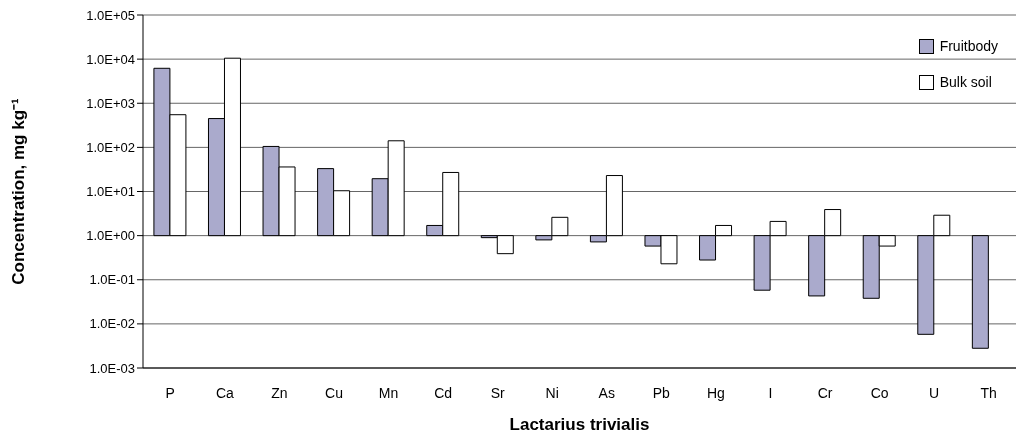 Image resolution: width=1026 pixels, height=443 pixels. Describe the element at coordinates (980, 292) in the screenshot. I see `bar` at that location.